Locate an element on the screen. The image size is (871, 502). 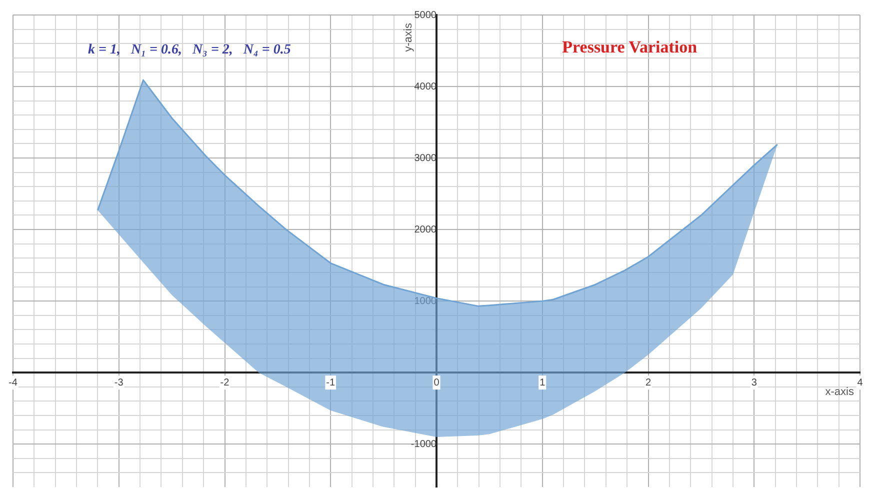
x-tick-label: 1 is located at coordinates (543, 382).